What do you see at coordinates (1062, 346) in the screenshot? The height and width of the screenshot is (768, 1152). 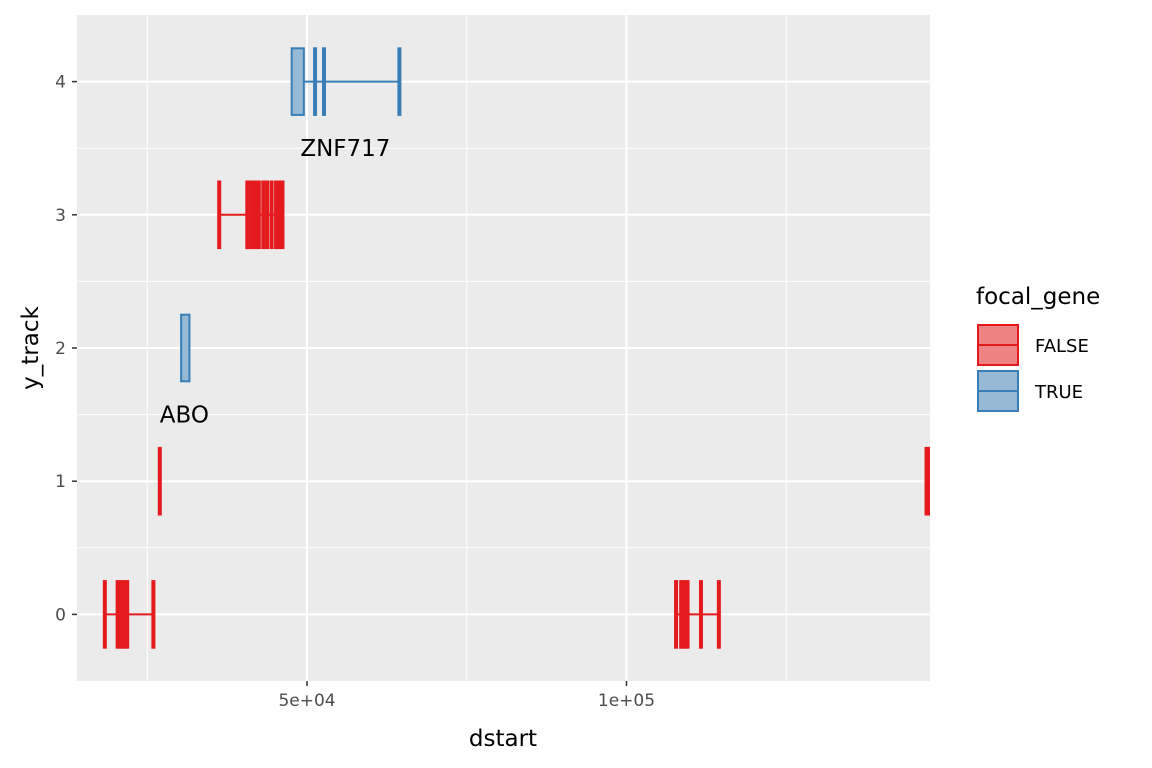 I see `legend-label: FALSE` at bounding box center [1062, 346].